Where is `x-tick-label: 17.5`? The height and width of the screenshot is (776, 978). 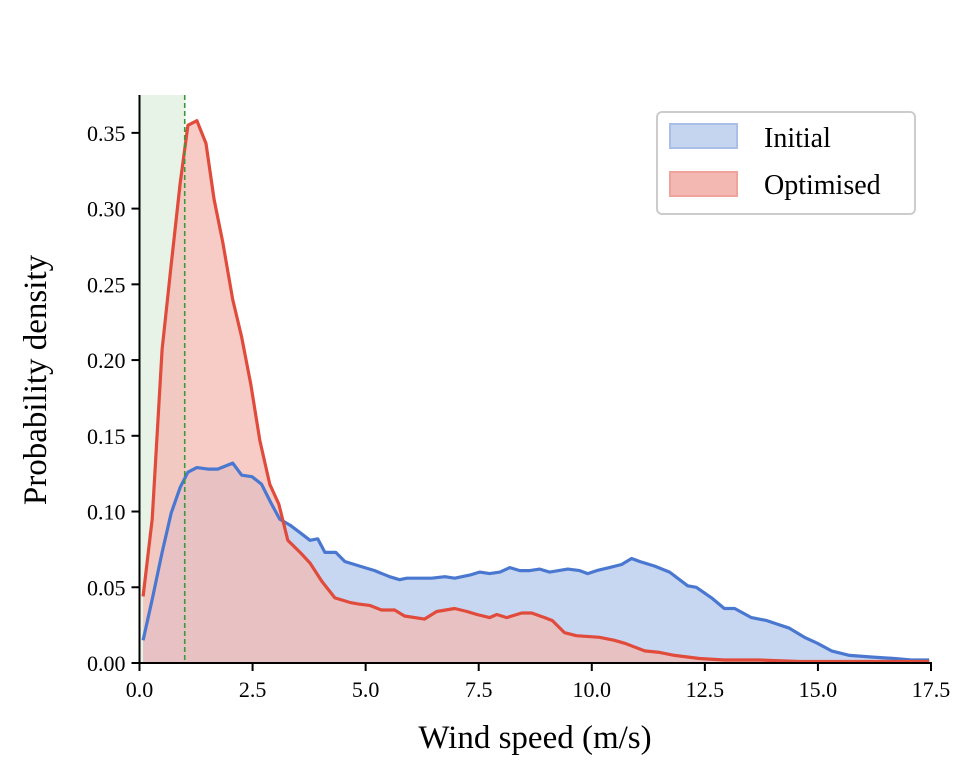 x-tick-label: 17.5 is located at coordinates (931, 689).